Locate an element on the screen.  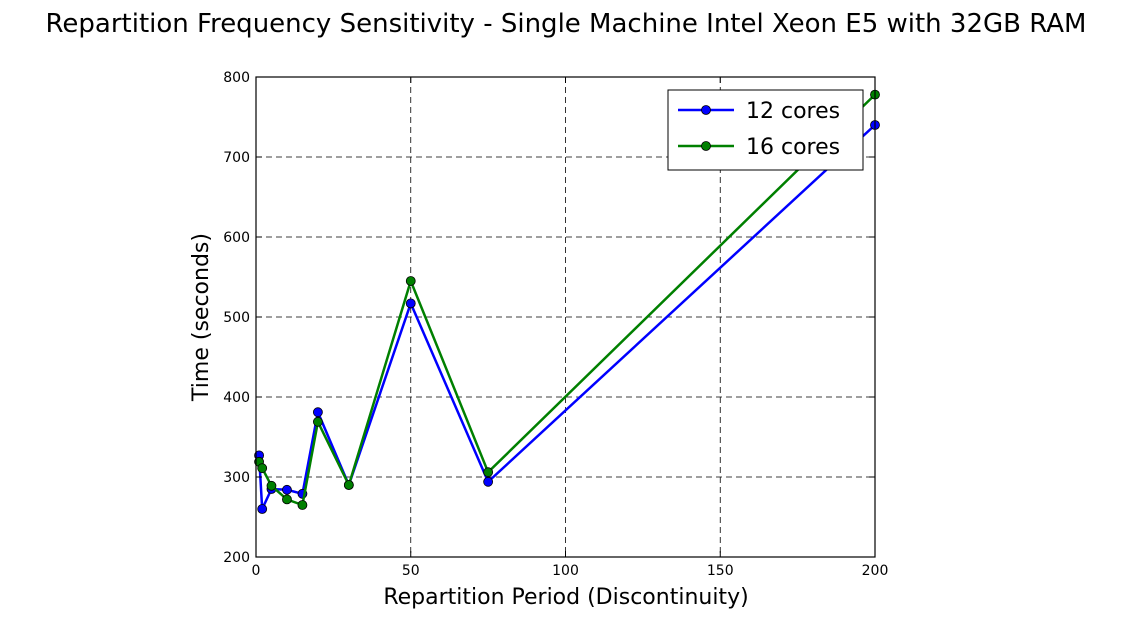
y-tick-label: 700 is located at coordinates (236, 158).